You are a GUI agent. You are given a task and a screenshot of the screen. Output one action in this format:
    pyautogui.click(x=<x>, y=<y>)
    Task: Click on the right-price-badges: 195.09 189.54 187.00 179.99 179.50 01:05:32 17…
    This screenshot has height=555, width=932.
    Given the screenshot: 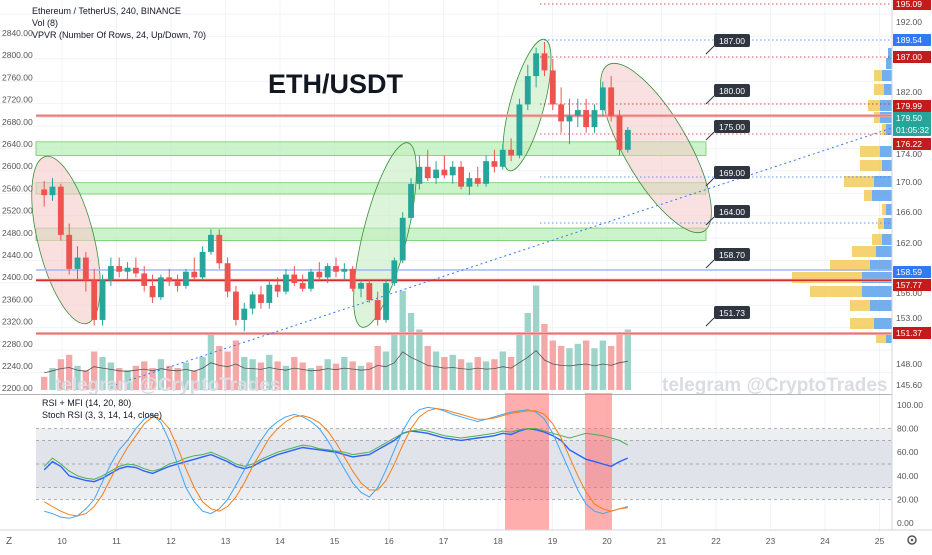 What is the action you would take?
    pyautogui.click(x=912, y=169)
    